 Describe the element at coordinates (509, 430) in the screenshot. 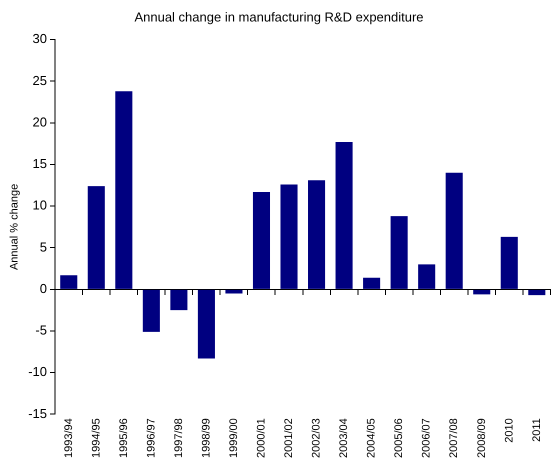

I see `x-tick-label: 2010` at that location.